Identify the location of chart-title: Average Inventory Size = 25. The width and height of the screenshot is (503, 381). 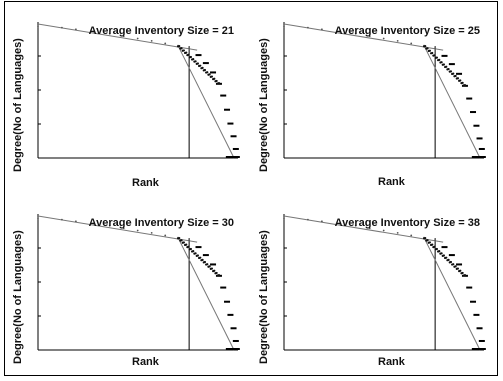
(407, 31).